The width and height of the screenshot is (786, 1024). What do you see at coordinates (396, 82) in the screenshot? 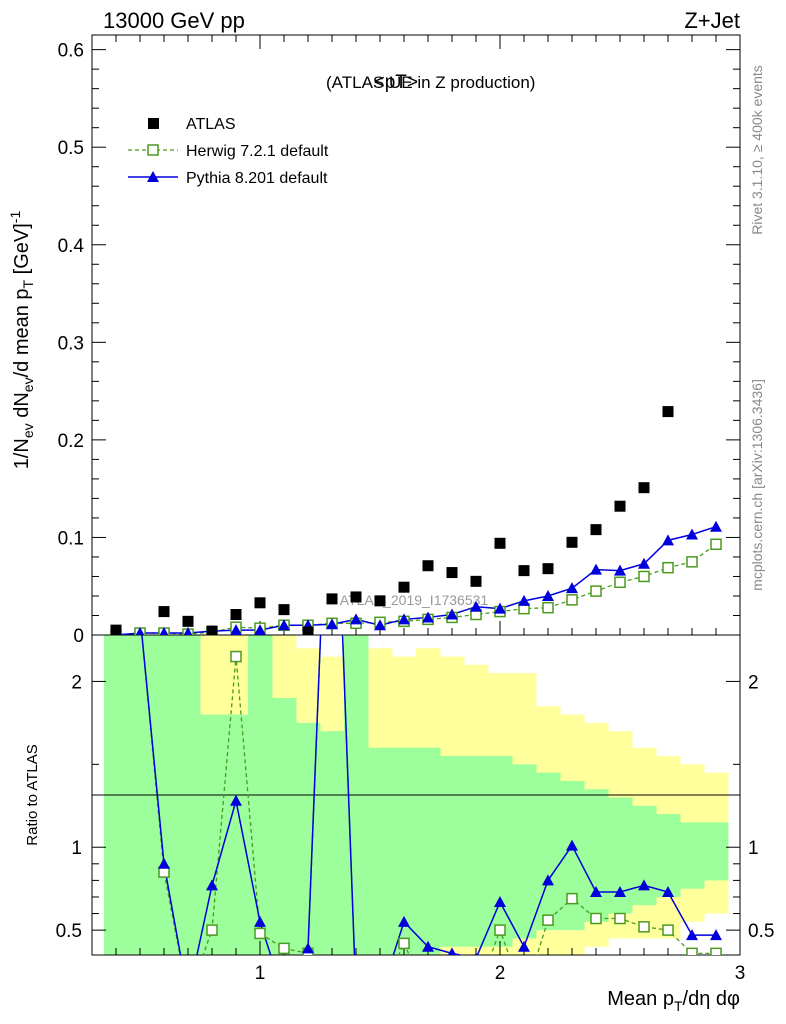
I see `plot-title: <pT>` at bounding box center [396, 82].